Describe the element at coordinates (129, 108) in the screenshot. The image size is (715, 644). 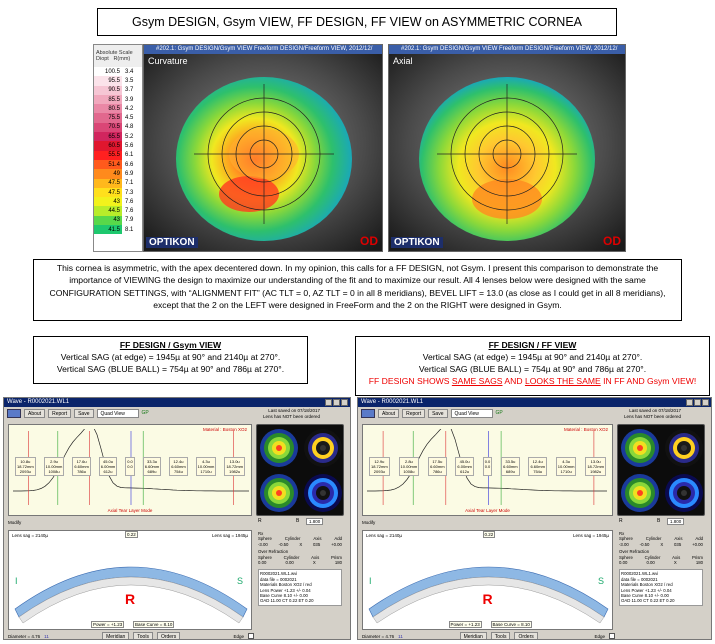
I see `scale-radius: 4.2` at that location.